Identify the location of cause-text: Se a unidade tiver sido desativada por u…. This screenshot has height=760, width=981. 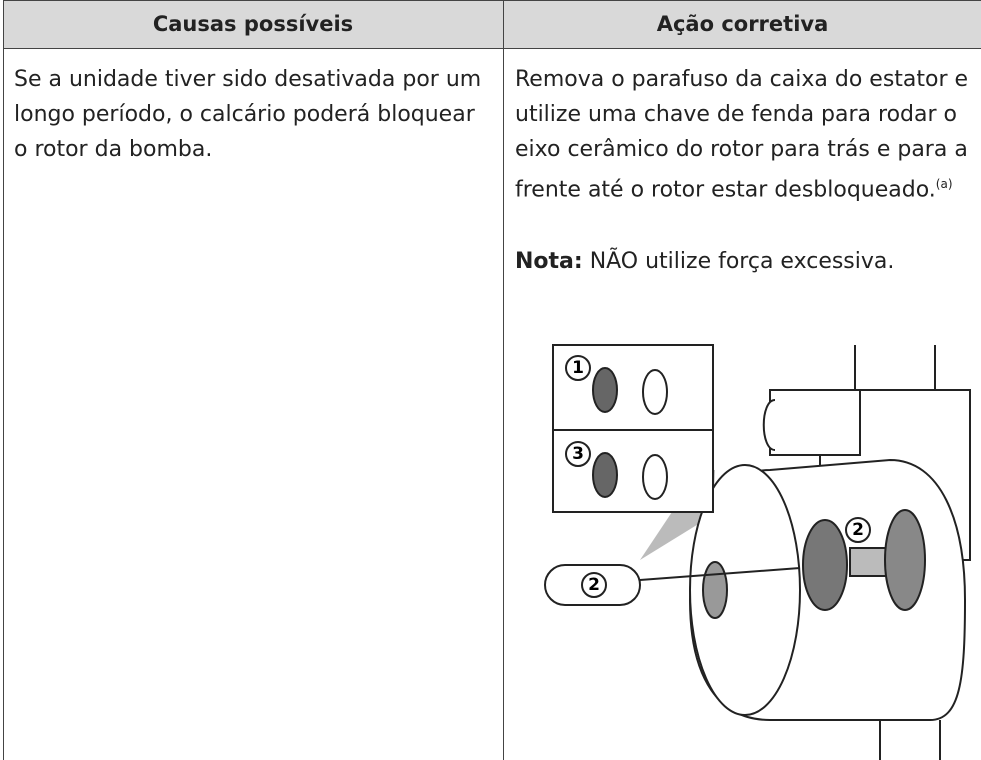
(248, 114).